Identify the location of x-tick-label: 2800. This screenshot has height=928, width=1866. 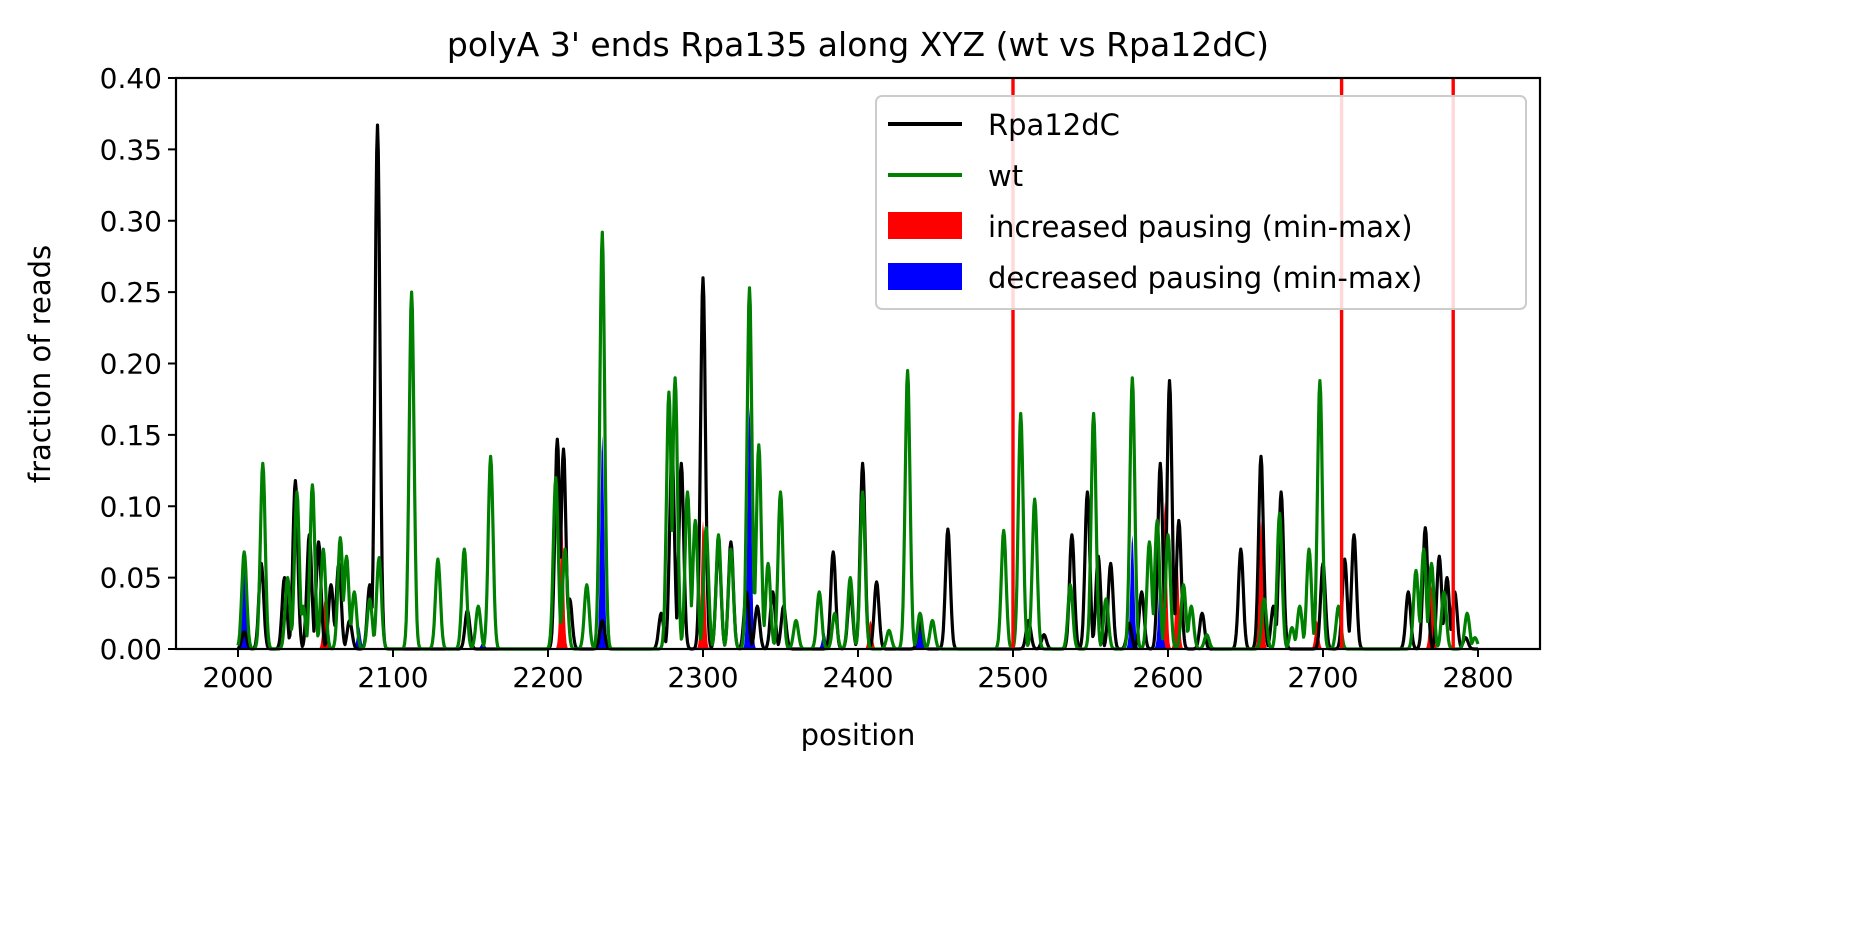
(1477, 677).